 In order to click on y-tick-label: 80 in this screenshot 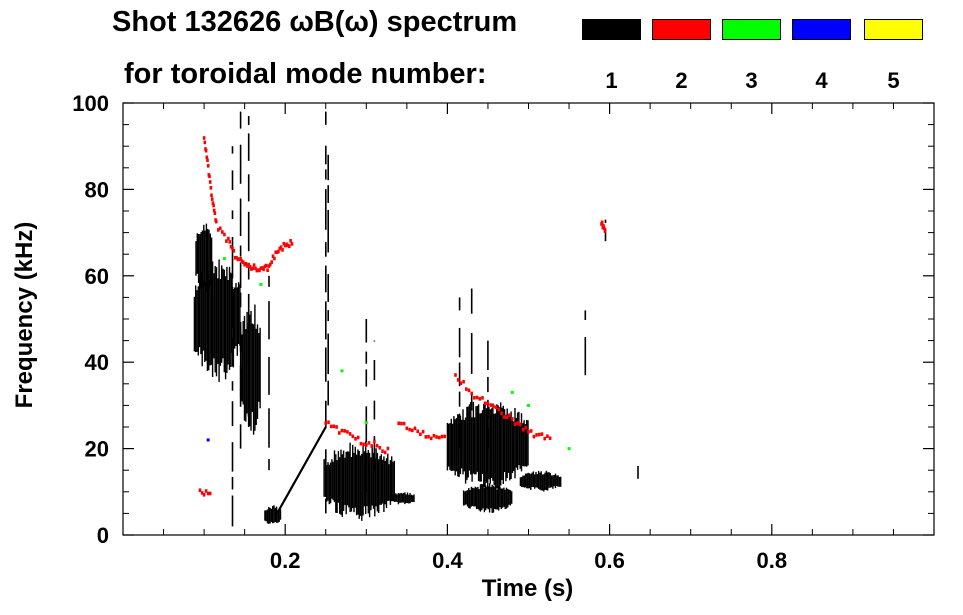, I will do `click(97, 189)`.